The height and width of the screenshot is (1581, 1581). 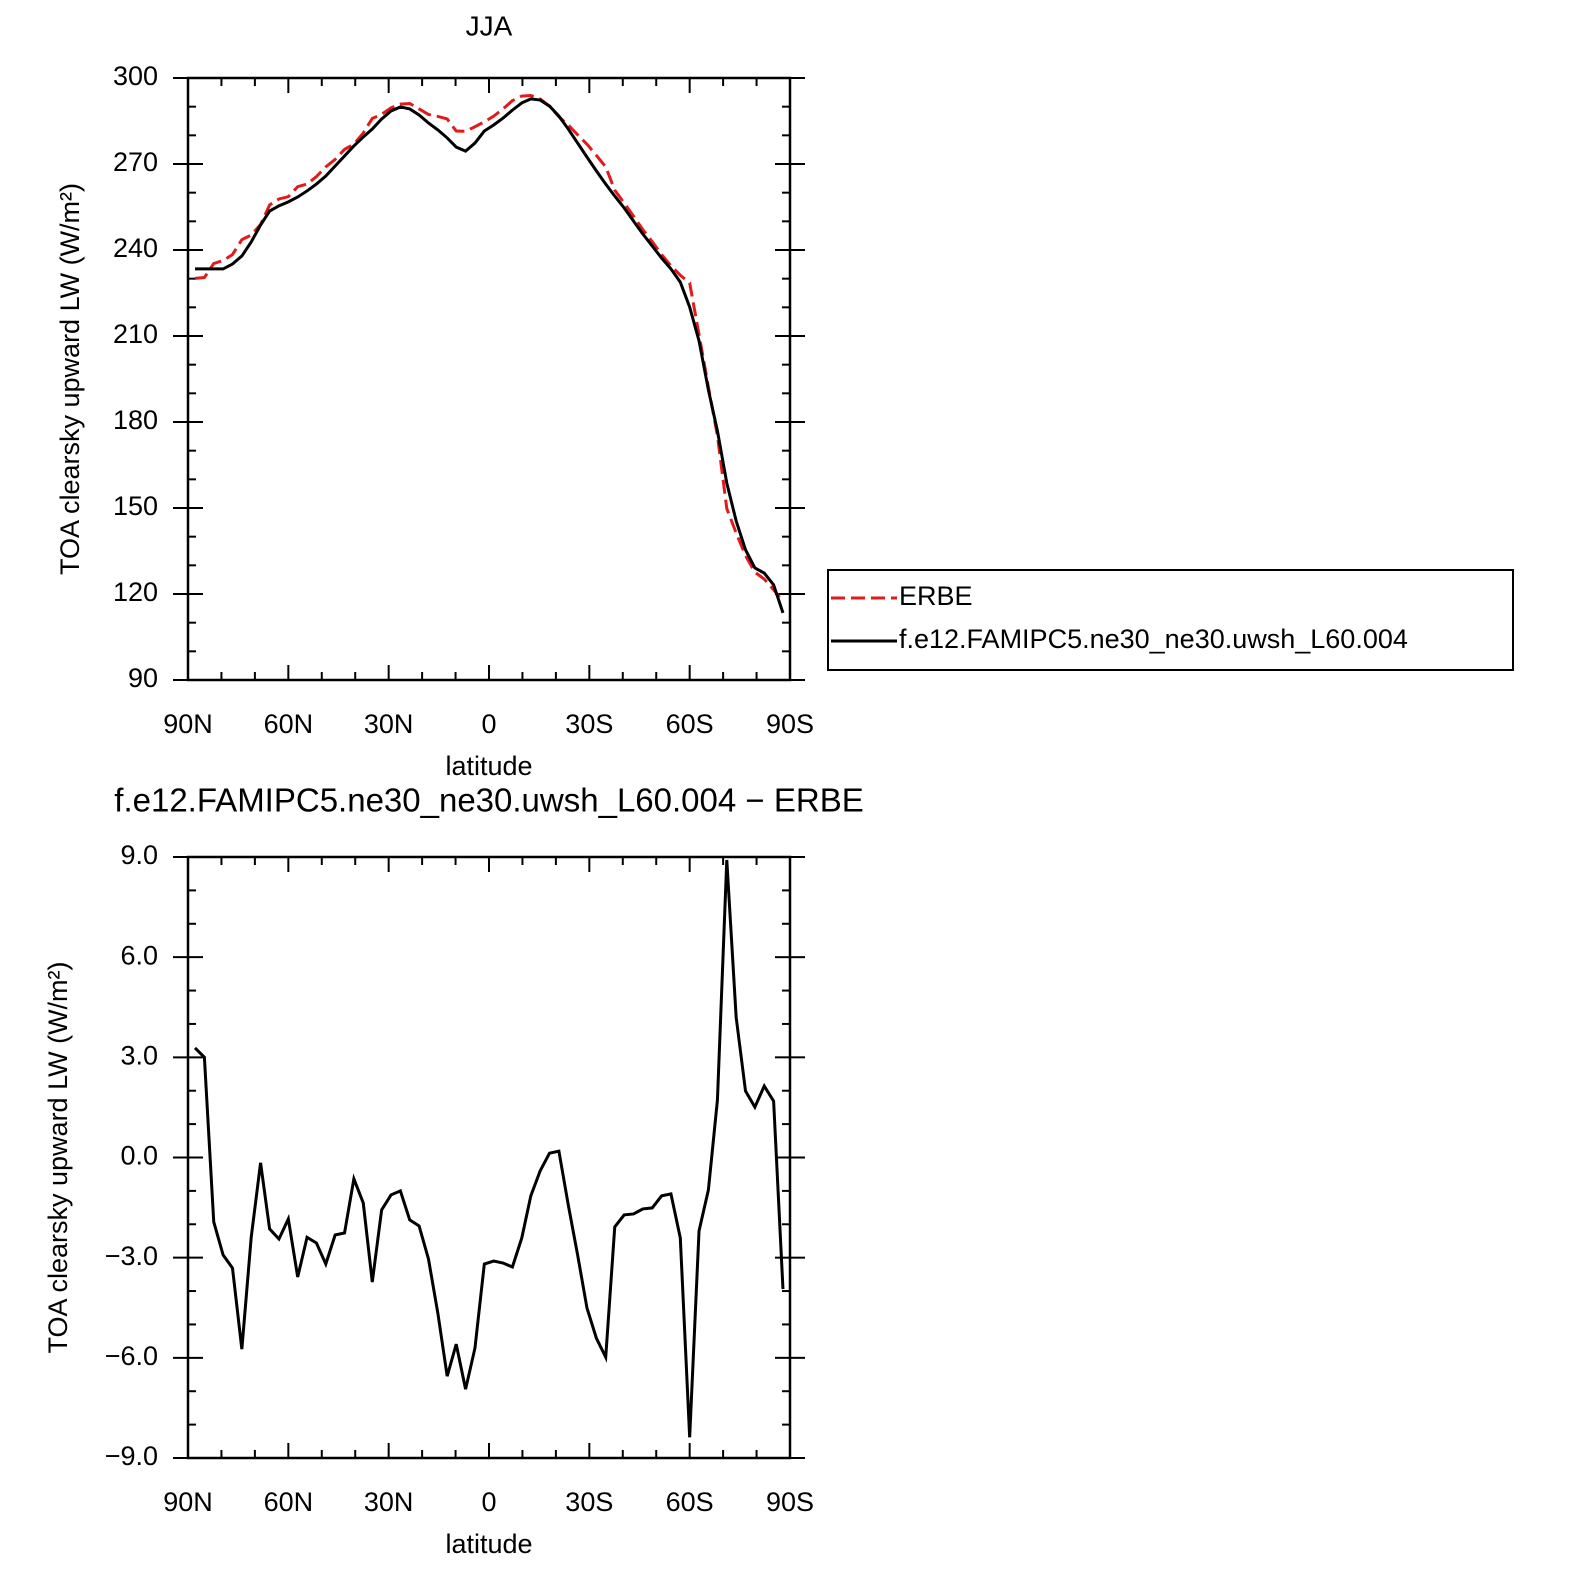 I want to click on y-tick-label: 150, so click(x=135, y=506).